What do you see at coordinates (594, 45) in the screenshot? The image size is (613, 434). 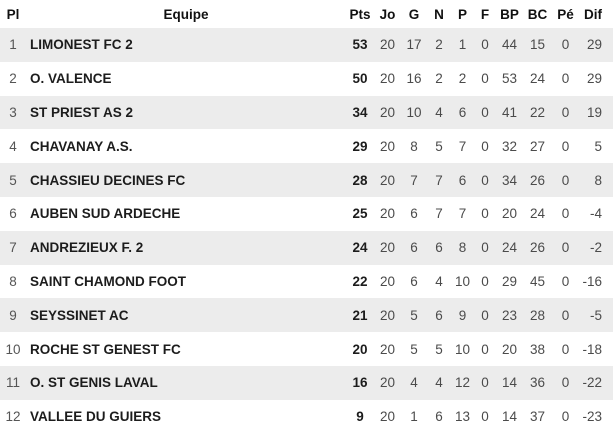 I see `cell-dif: 29` at bounding box center [594, 45].